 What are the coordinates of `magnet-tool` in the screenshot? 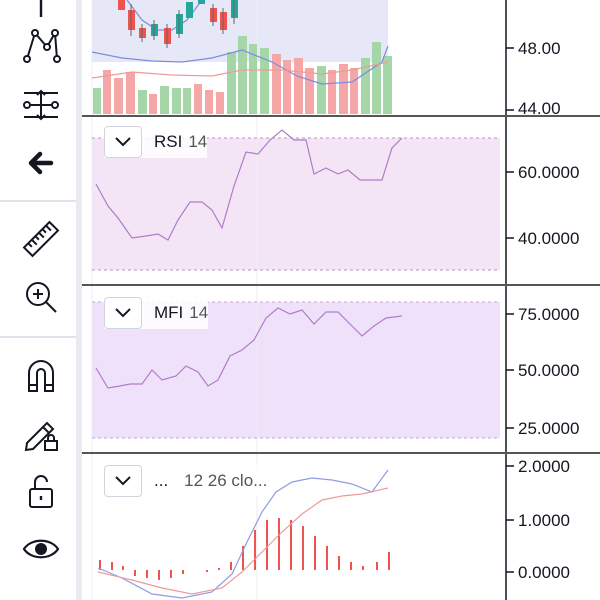 It's located at (41, 375).